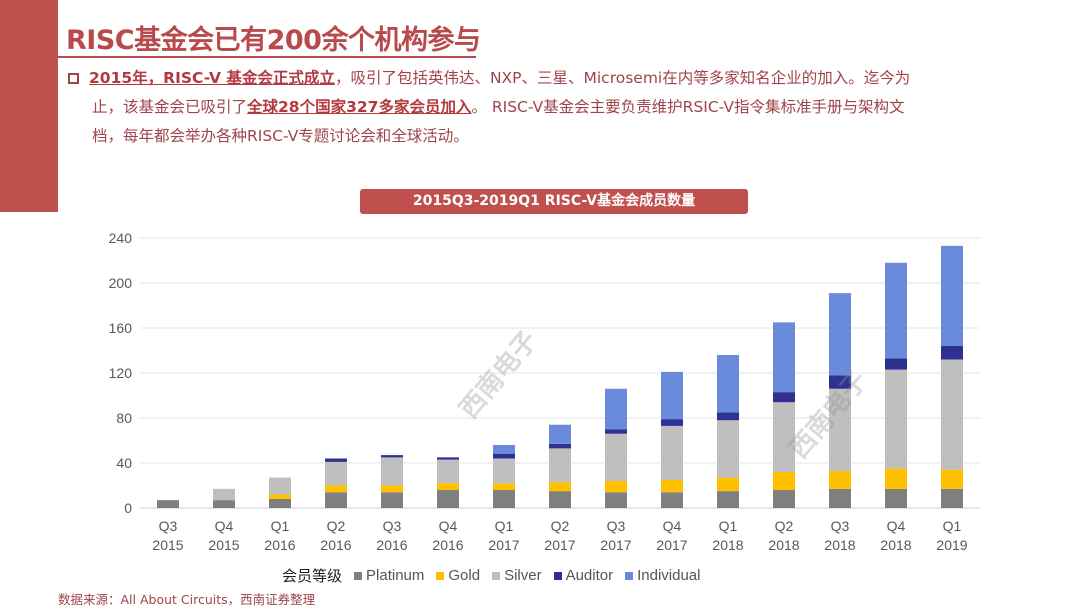  Describe the element at coordinates (464, 575) in the screenshot. I see `legend-label: Gold` at that location.